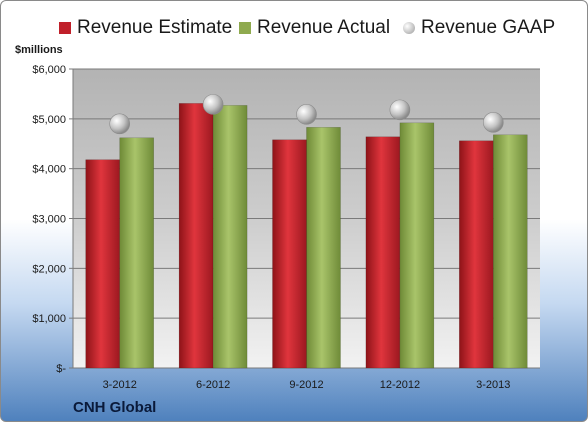 This screenshot has height=422, width=588. What do you see at coordinates (306, 385) in the screenshot?
I see `x-tick-label: 9-2012` at bounding box center [306, 385].